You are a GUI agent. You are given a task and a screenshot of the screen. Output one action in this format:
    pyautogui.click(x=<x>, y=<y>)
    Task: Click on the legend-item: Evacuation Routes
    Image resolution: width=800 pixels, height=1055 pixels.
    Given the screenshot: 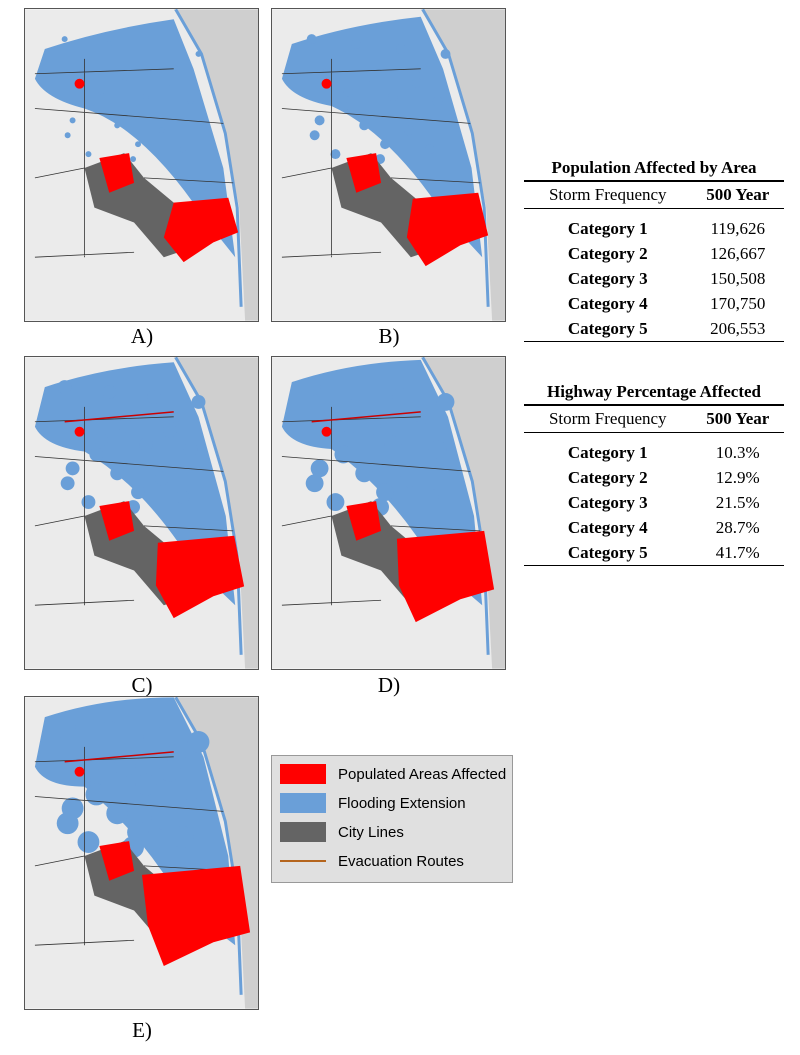 What is the action you would take?
    pyautogui.click(x=372, y=861)
    